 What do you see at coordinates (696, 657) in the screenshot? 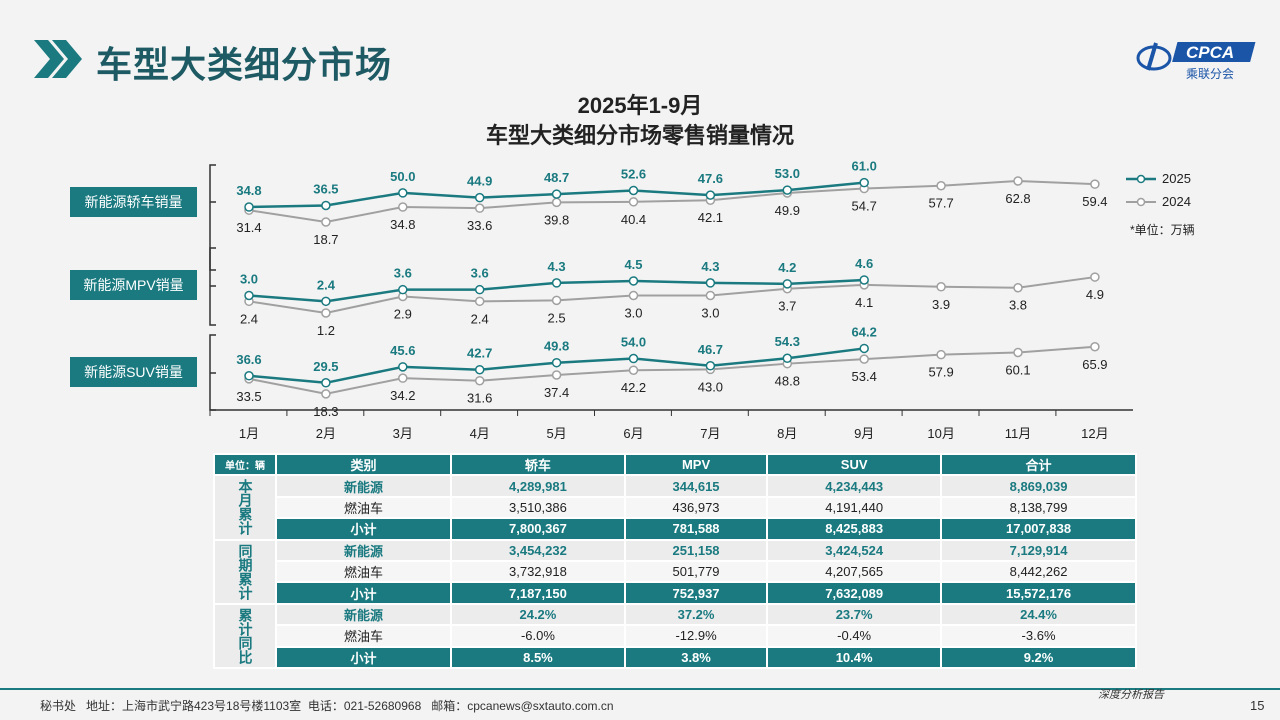
I see `table-cell: 3.8%` at bounding box center [696, 657].